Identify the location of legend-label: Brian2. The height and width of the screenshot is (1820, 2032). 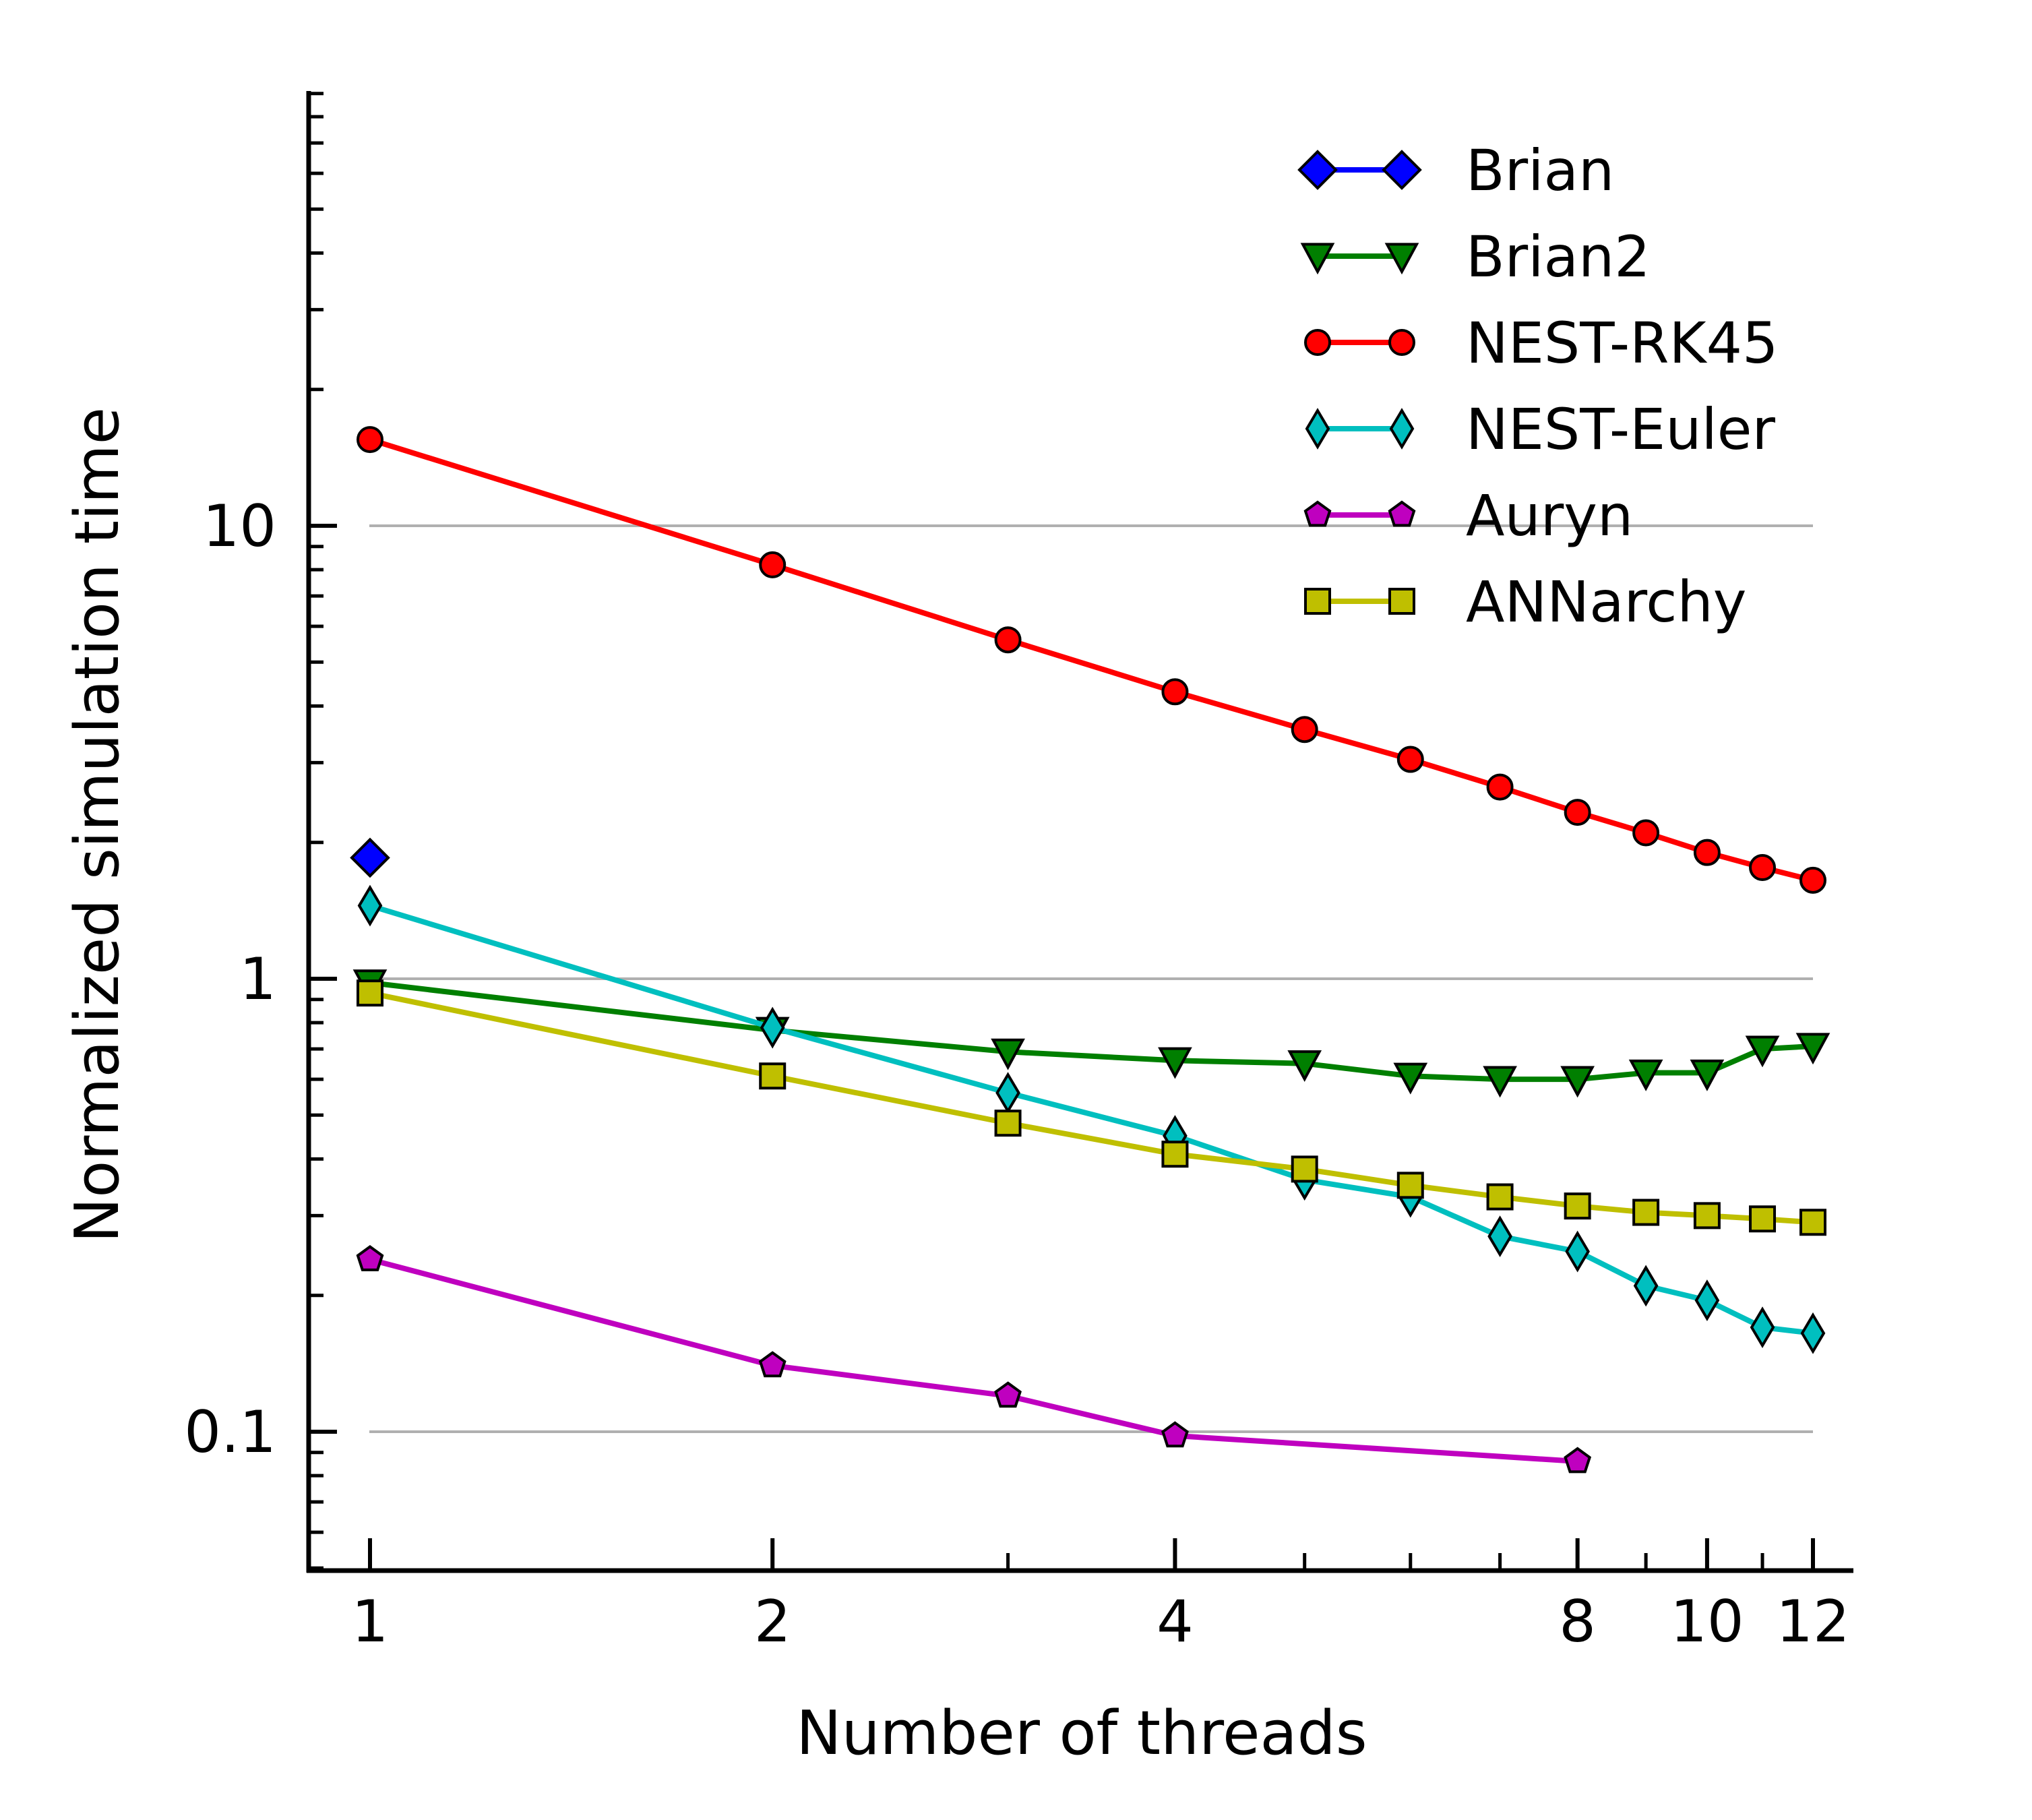
(1558, 257).